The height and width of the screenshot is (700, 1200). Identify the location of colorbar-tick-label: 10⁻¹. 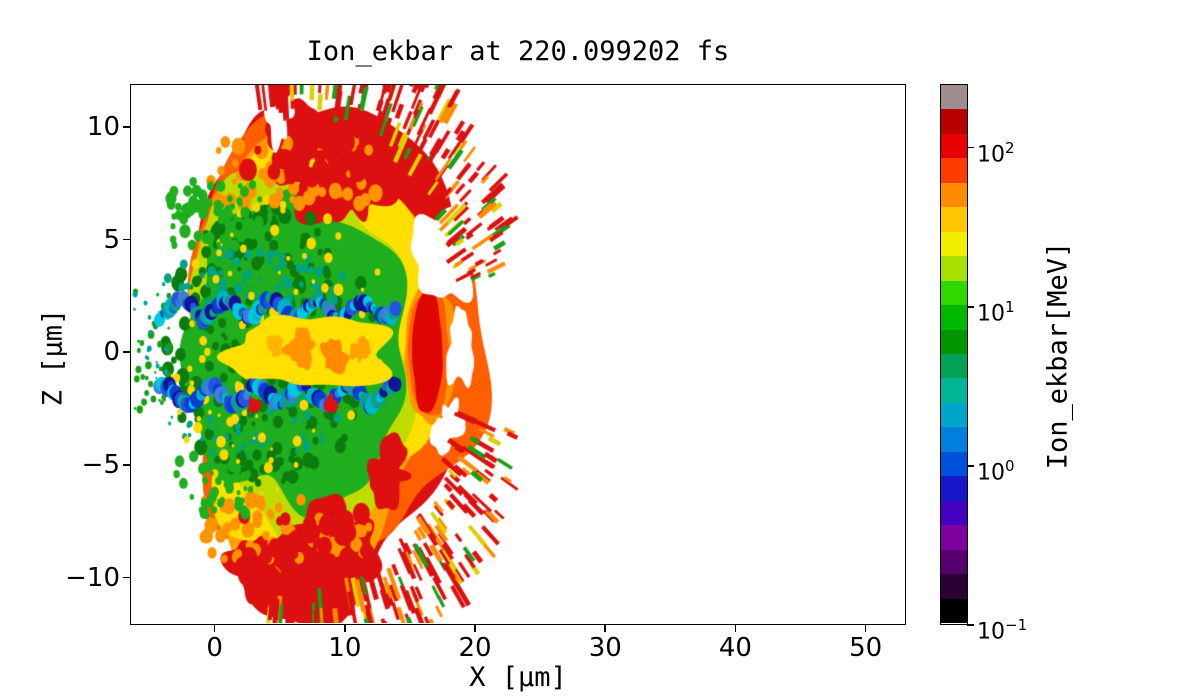
(1002, 628).